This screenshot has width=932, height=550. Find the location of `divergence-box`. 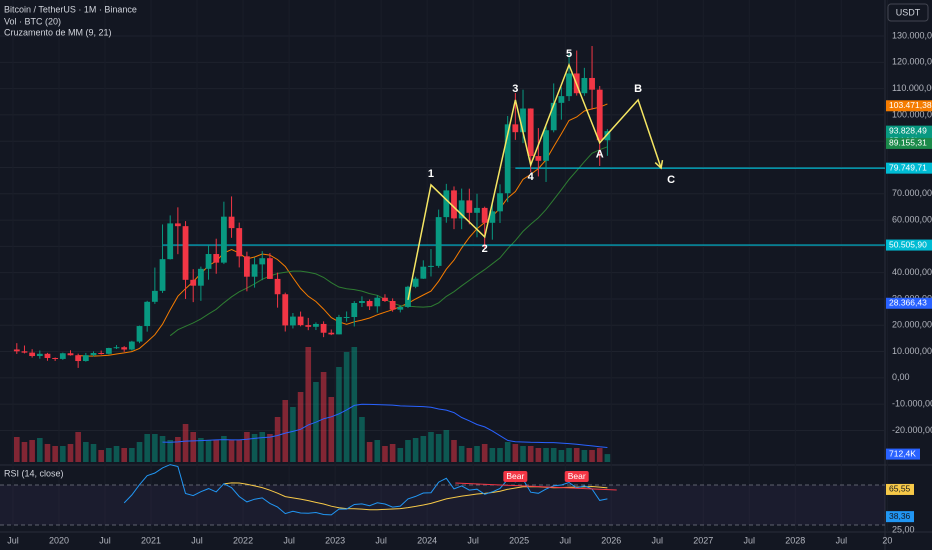

divergence-box is located at coordinates (515, 476).